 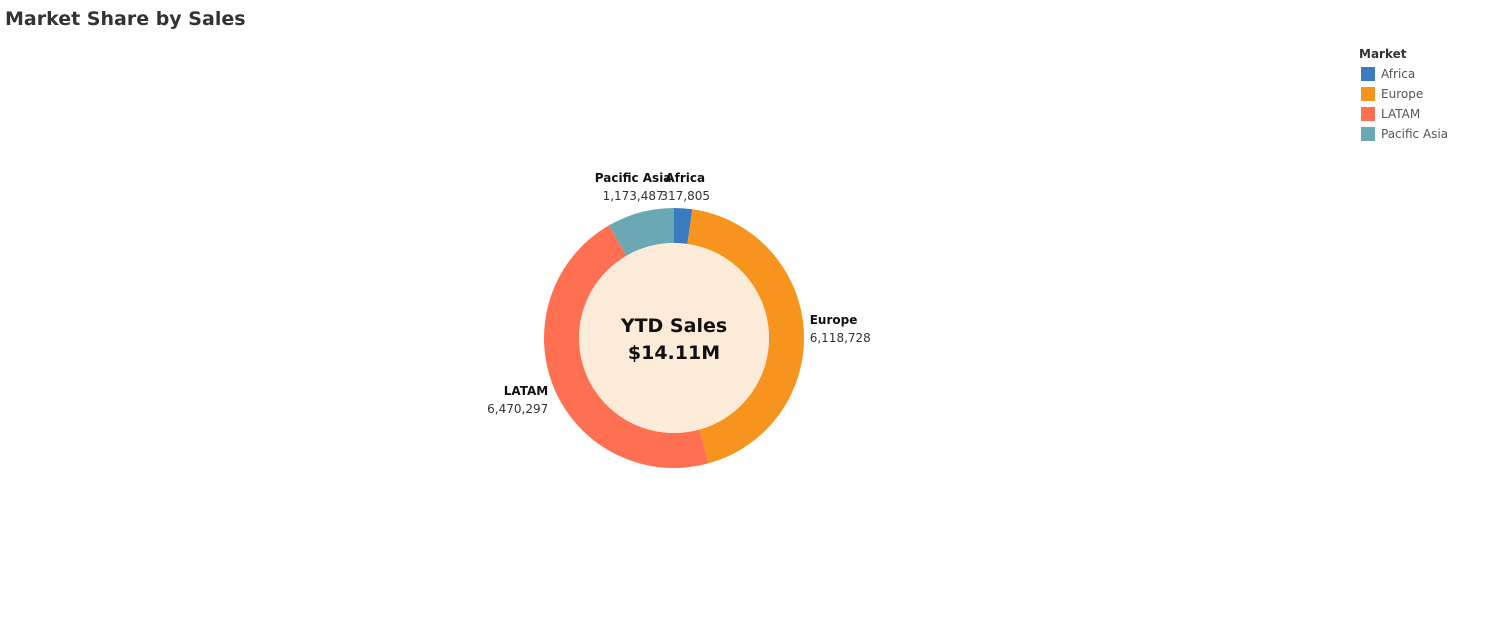 I want to click on donut-slice-latam, so click(x=626, y=346).